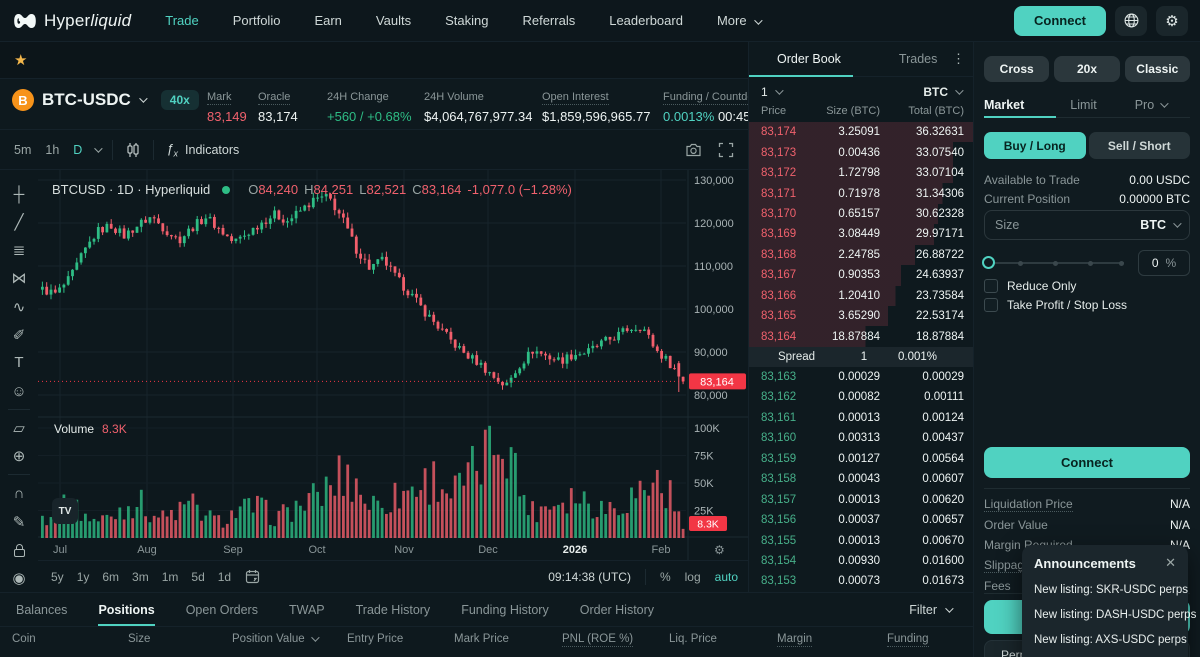  Describe the element at coordinates (1035, 145) in the screenshot. I see `buy-long-button: Buy / Long` at that location.